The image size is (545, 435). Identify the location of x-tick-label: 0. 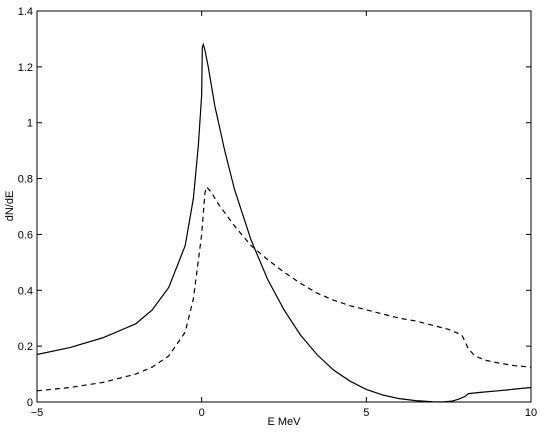
(202, 413).